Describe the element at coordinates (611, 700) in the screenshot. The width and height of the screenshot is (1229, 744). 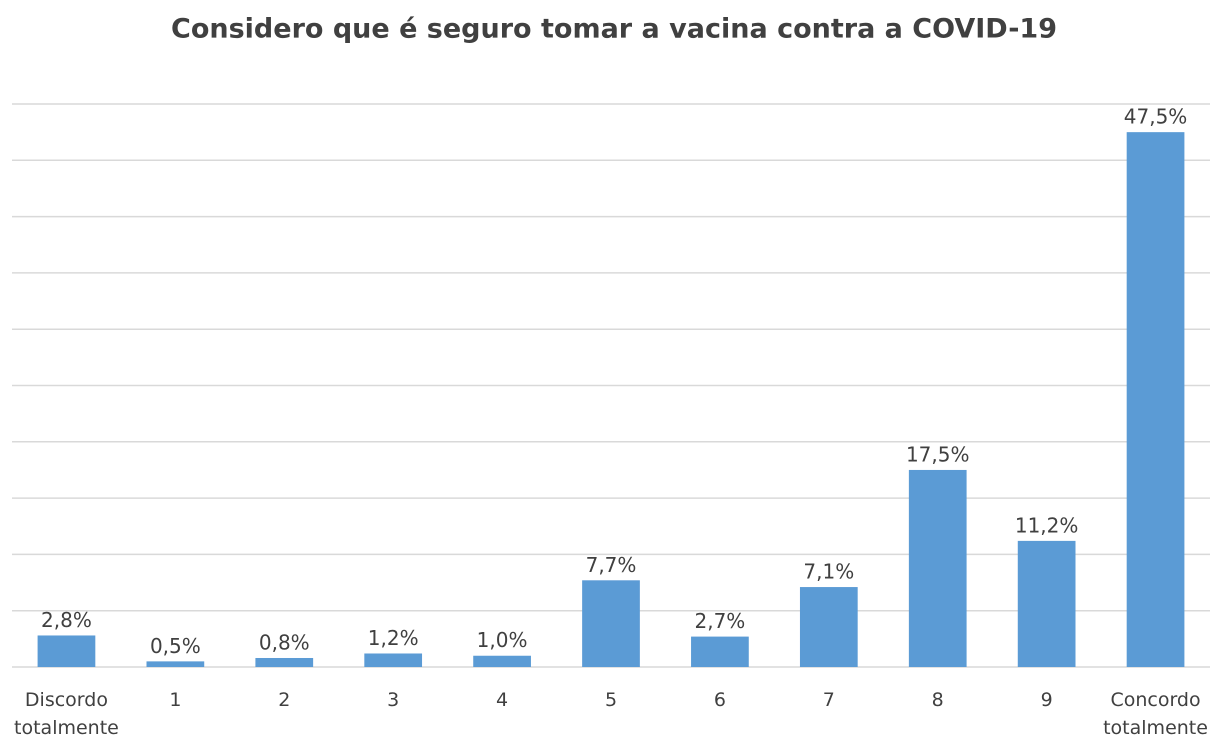
I see `x-tick-label: 5` at that location.